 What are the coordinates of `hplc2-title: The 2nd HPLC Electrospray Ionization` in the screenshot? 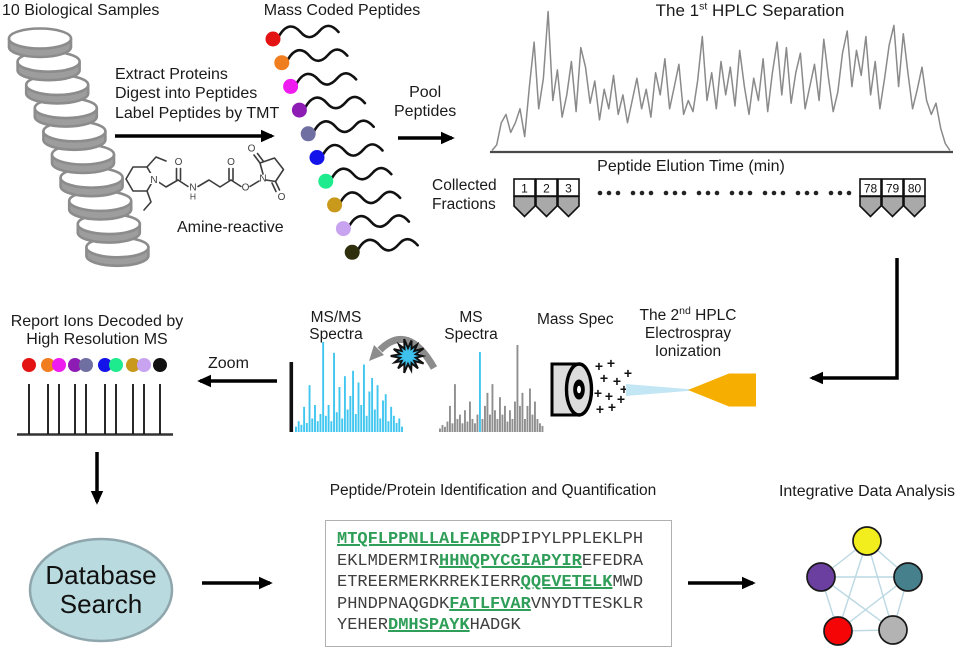 It's located at (688, 333).